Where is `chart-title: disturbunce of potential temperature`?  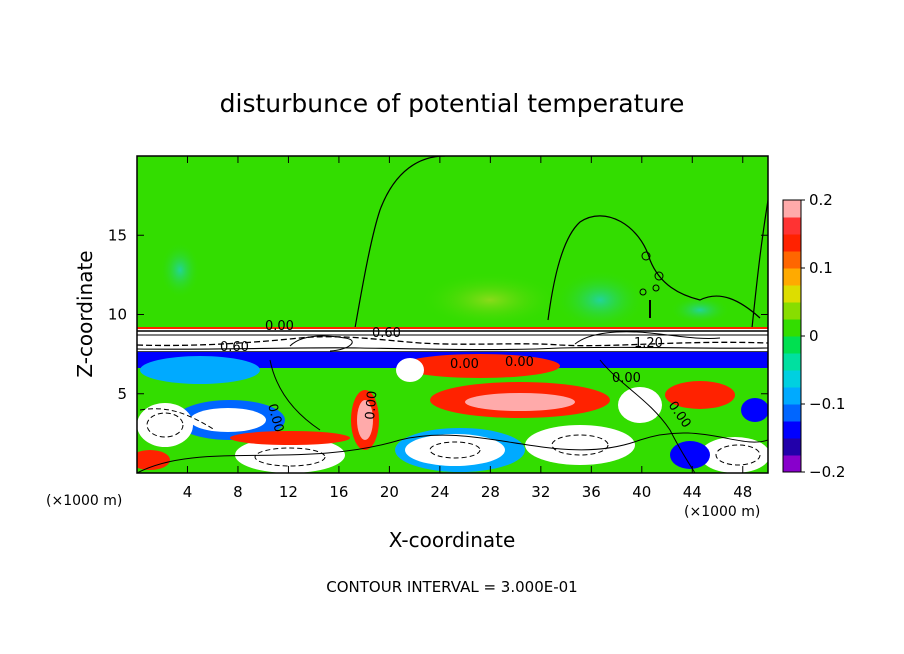 chart-title: disturbunce of potential temperature is located at coordinates (452, 103).